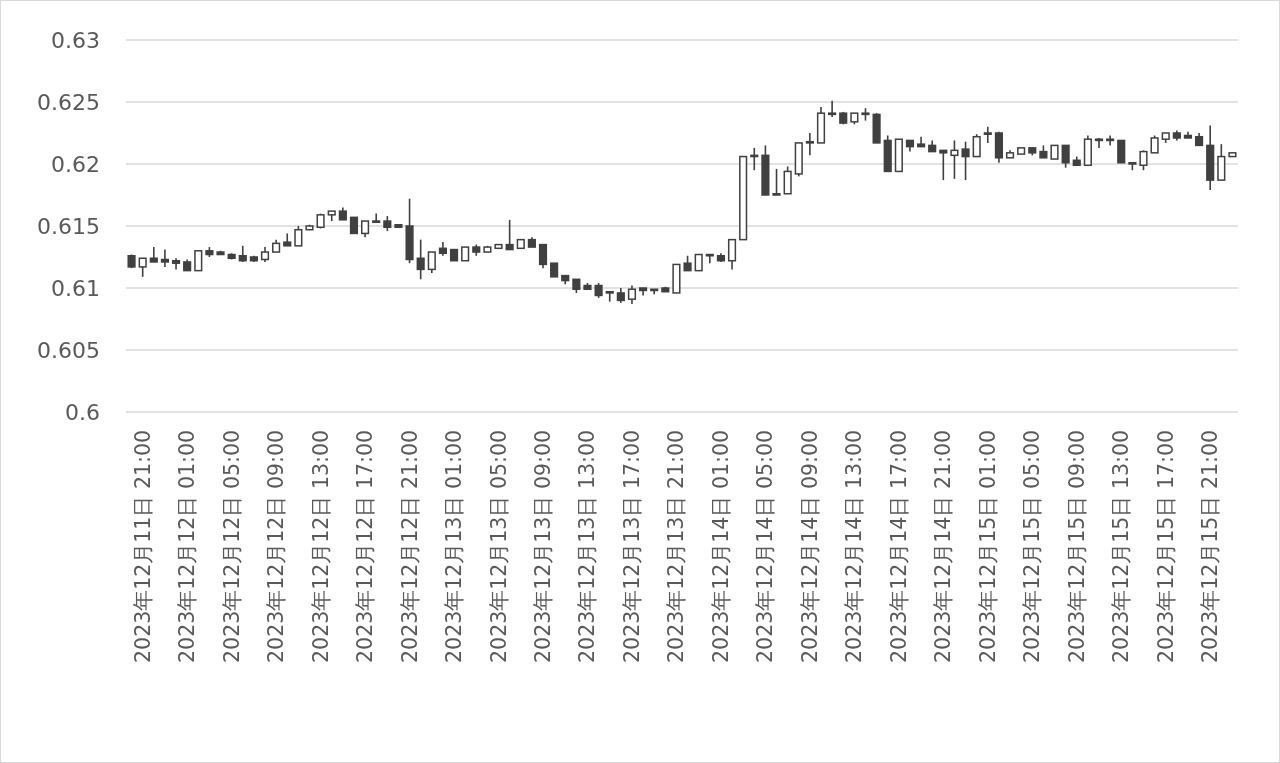 The image size is (1280, 763). Describe the element at coordinates (854, 546) in the screenshot. I see `x-tick-label: 2023年12月14日 13:00` at that location.